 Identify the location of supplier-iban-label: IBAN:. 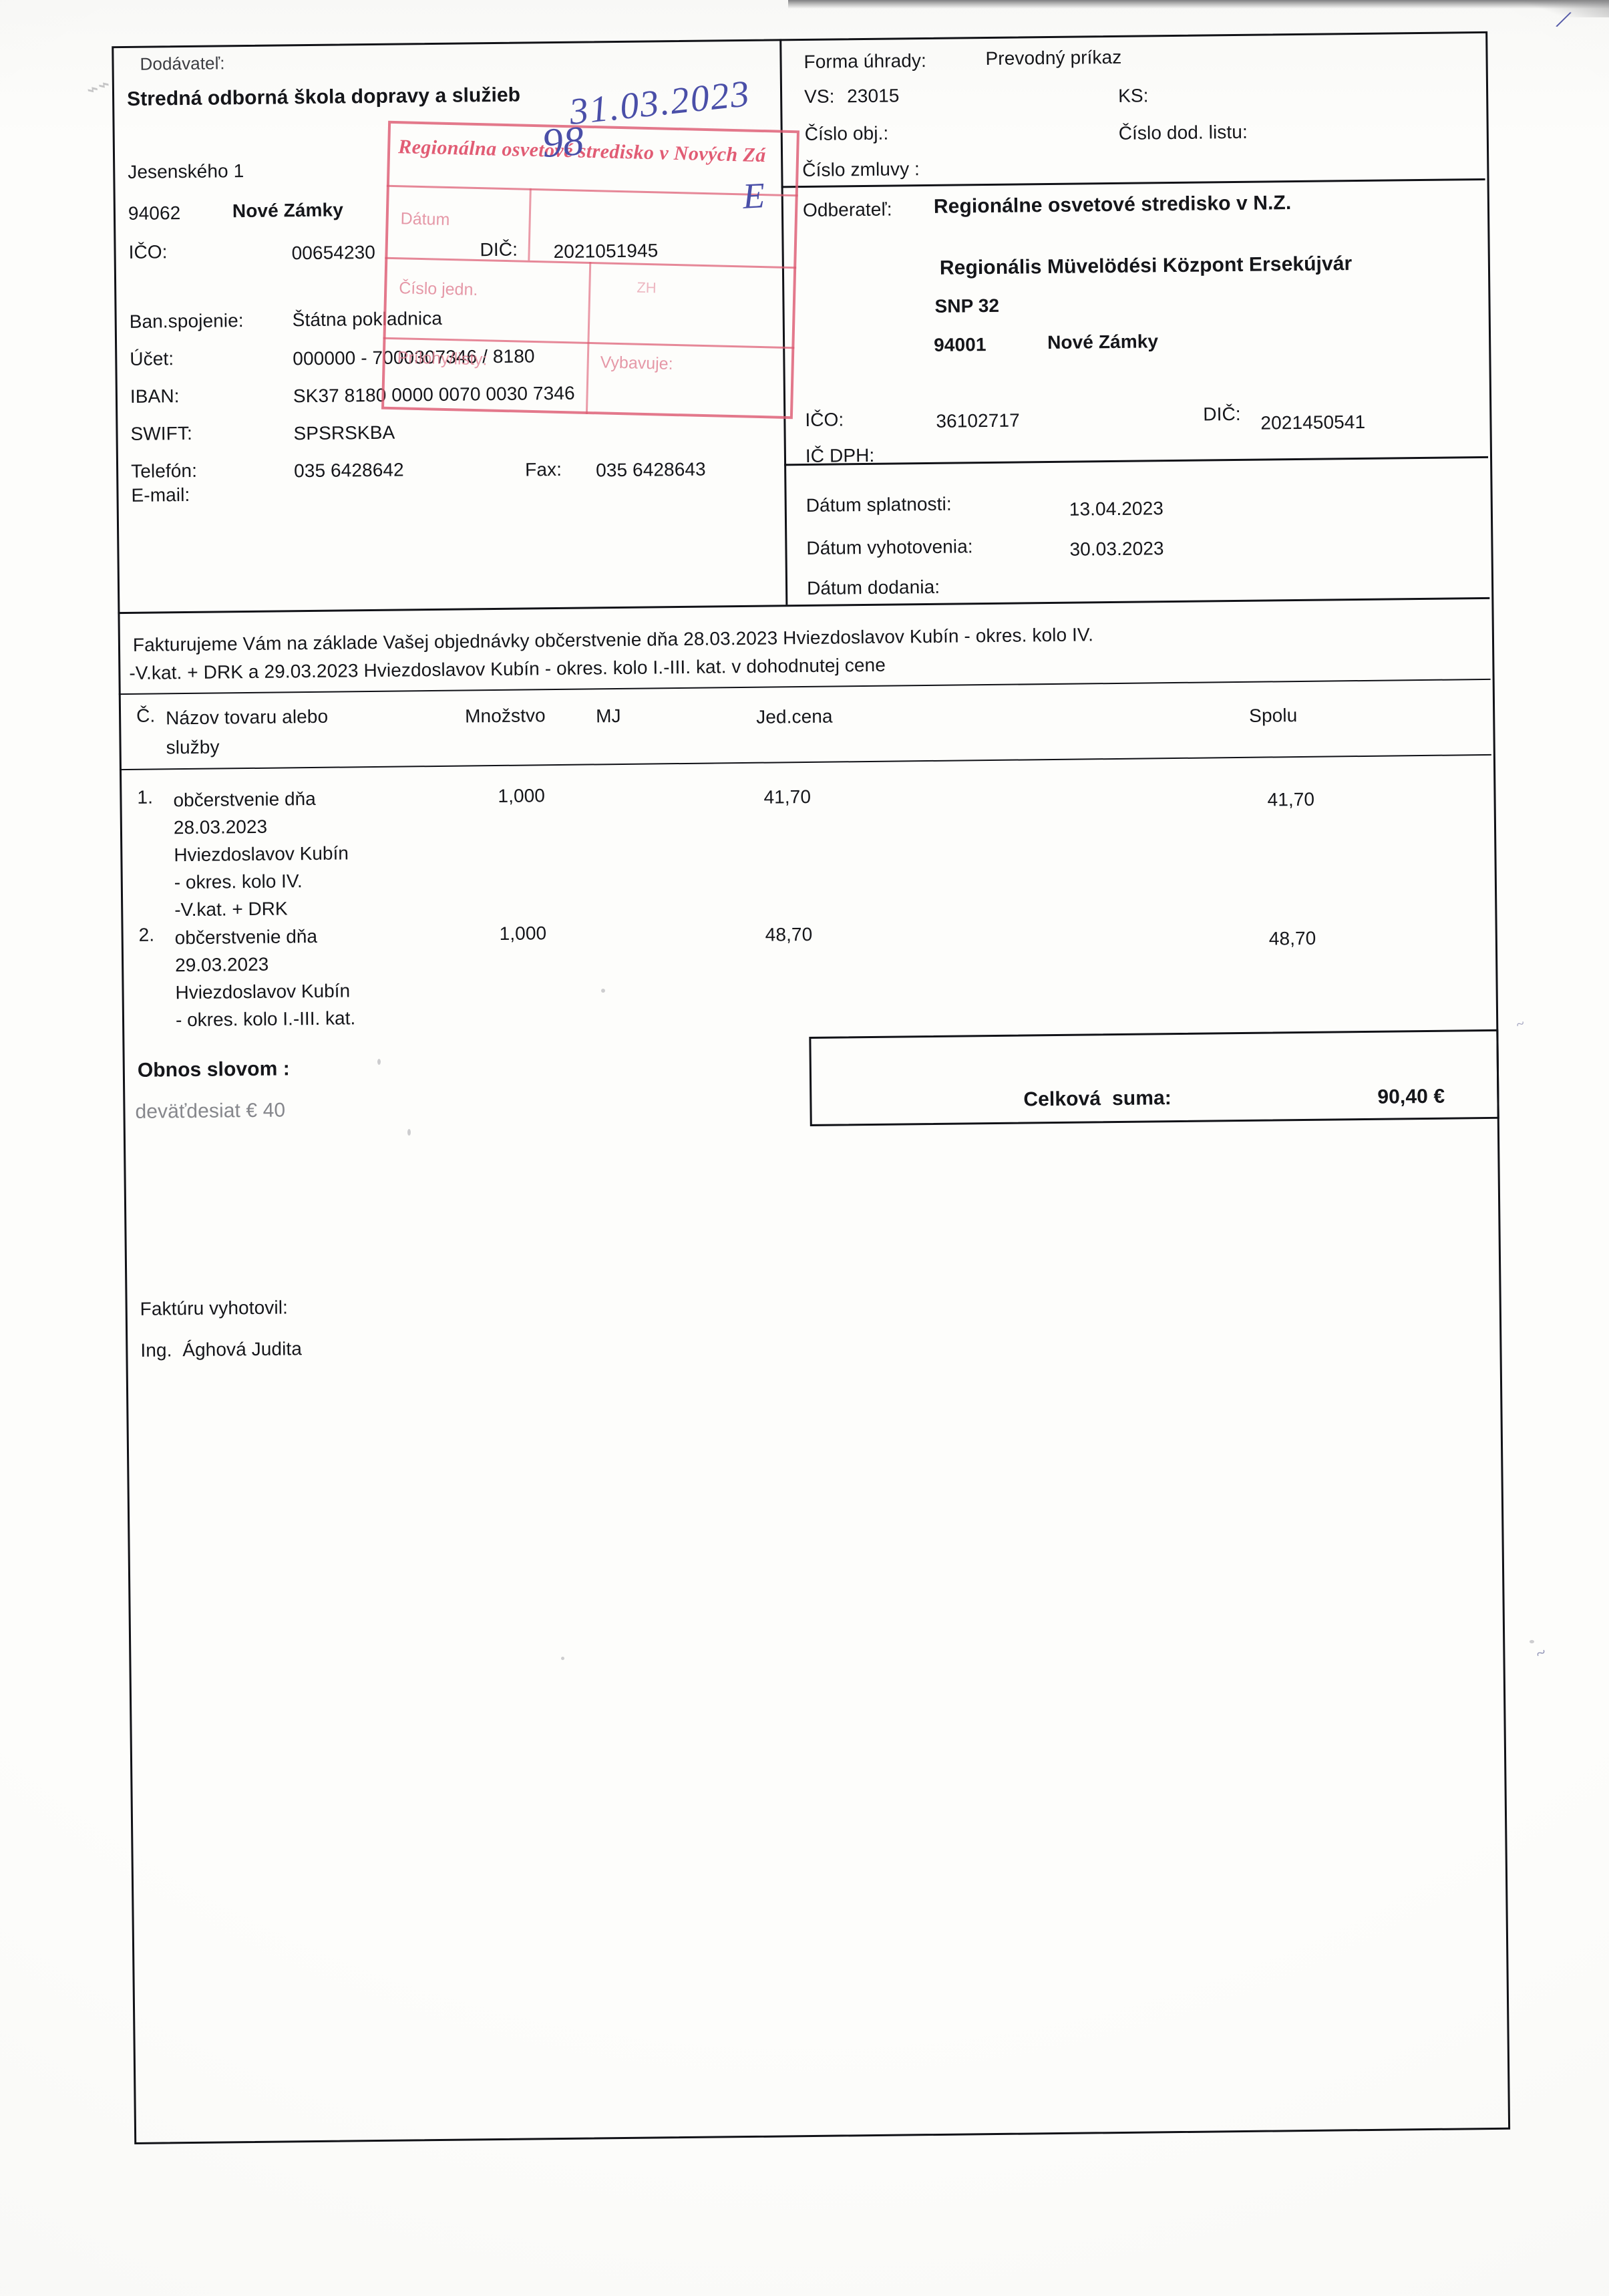
(155, 396).